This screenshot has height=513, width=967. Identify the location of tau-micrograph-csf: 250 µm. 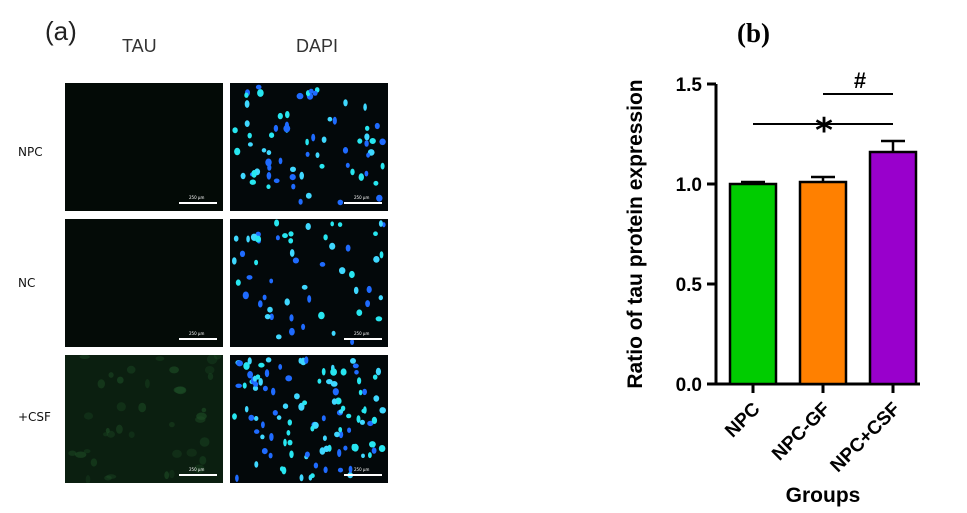
(144, 419).